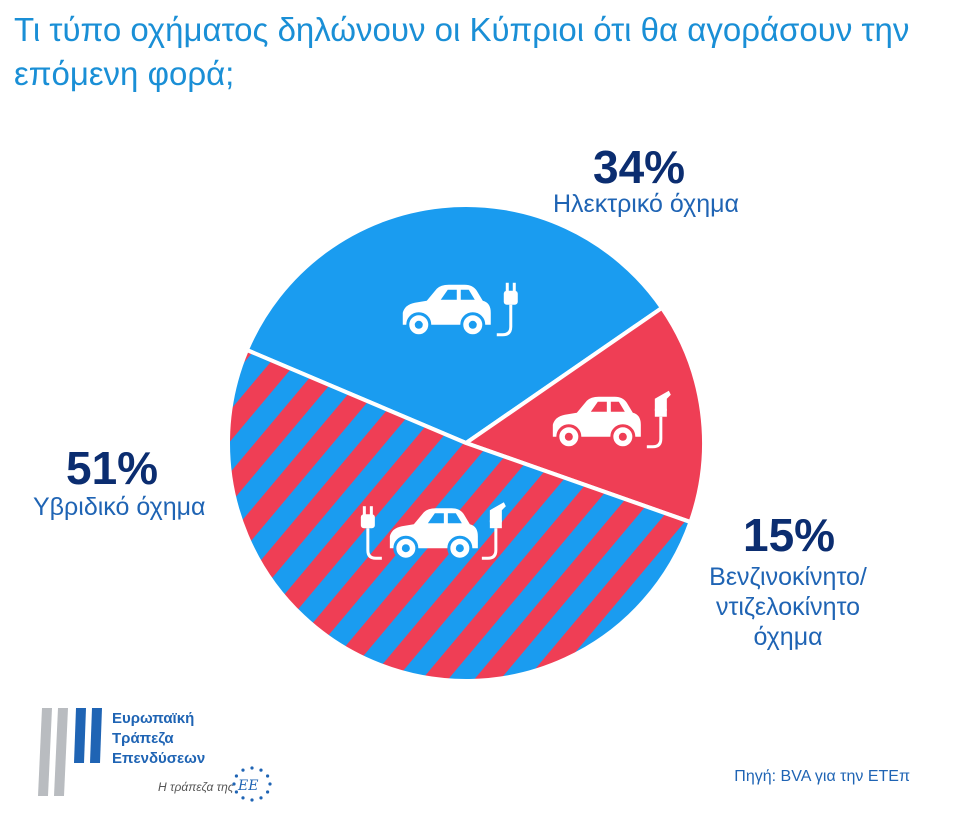 This screenshot has height=831, width=980. What do you see at coordinates (112, 468) in the screenshot?
I see `slice-percent-hybrid: 51%` at bounding box center [112, 468].